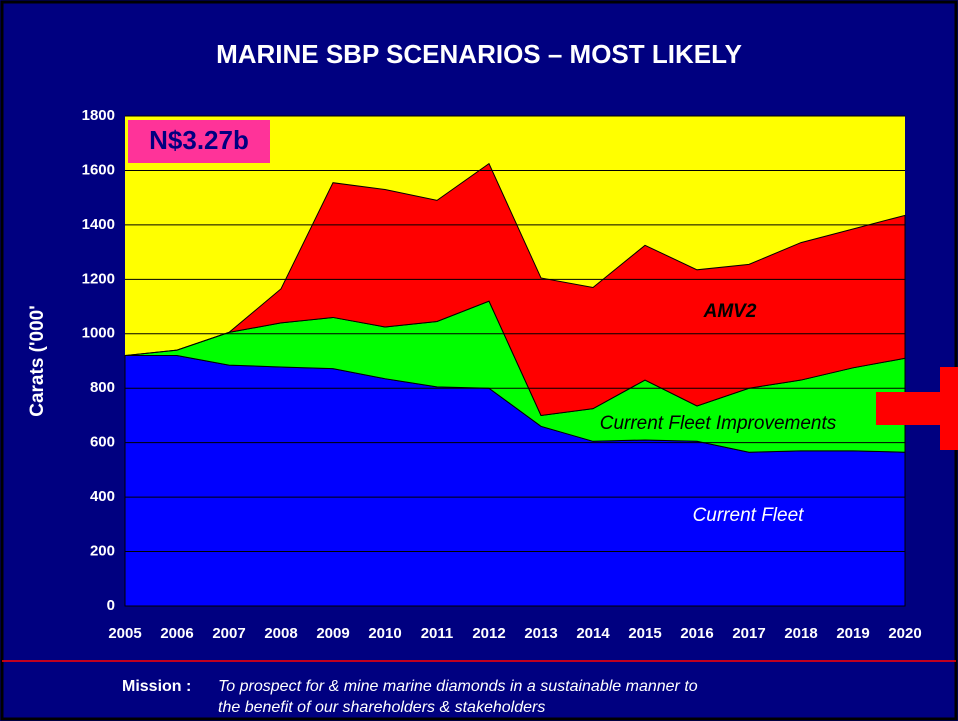 The height and width of the screenshot is (721, 958). I want to click on y-axis-label: Carats ('000', so click(37, 361).